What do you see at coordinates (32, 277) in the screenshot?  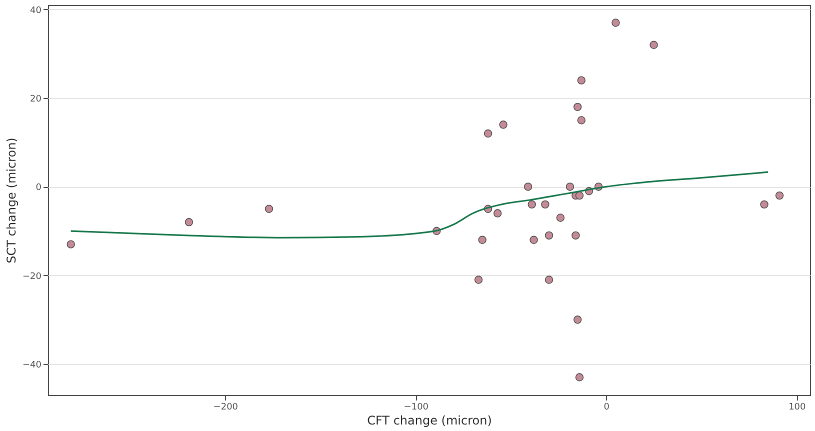 I see `y-tick-label: −20` at bounding box center [32, 277].